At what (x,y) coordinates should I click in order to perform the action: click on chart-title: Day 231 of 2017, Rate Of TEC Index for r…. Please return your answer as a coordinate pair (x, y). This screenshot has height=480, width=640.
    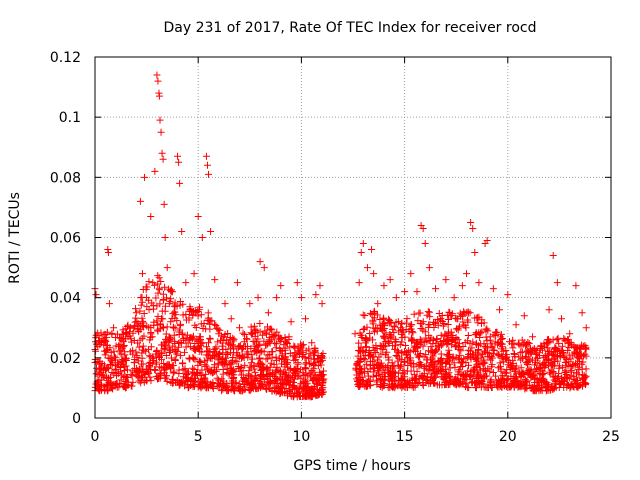
    Looking at the image, I should click on (350, 28).